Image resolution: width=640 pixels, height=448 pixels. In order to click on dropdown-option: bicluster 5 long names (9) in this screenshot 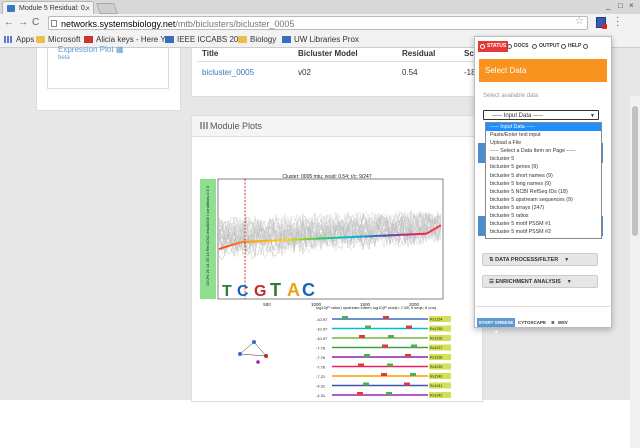, I will do `click(520, 183)`.